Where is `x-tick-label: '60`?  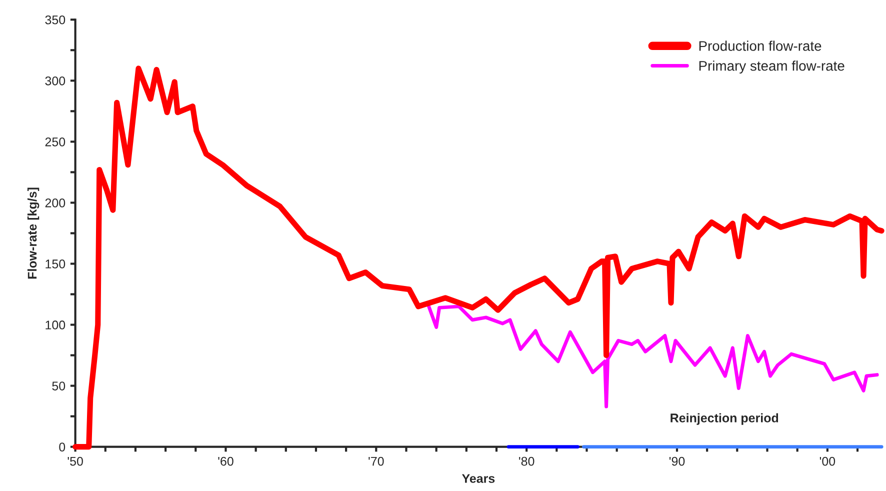 x-tick-label: '60 is located at coordinates (226, 461).